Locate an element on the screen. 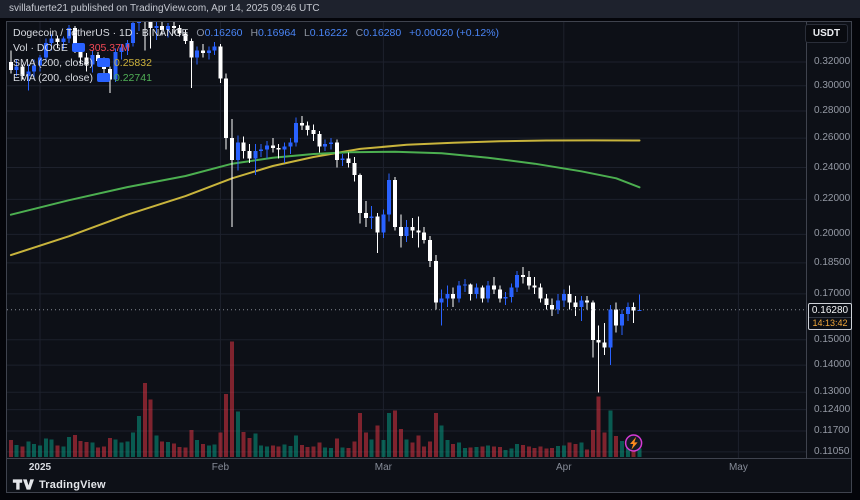 This screenshot has width=860, height=500. price-tick-label: 0.24000 is located at coordinates (832, 167).